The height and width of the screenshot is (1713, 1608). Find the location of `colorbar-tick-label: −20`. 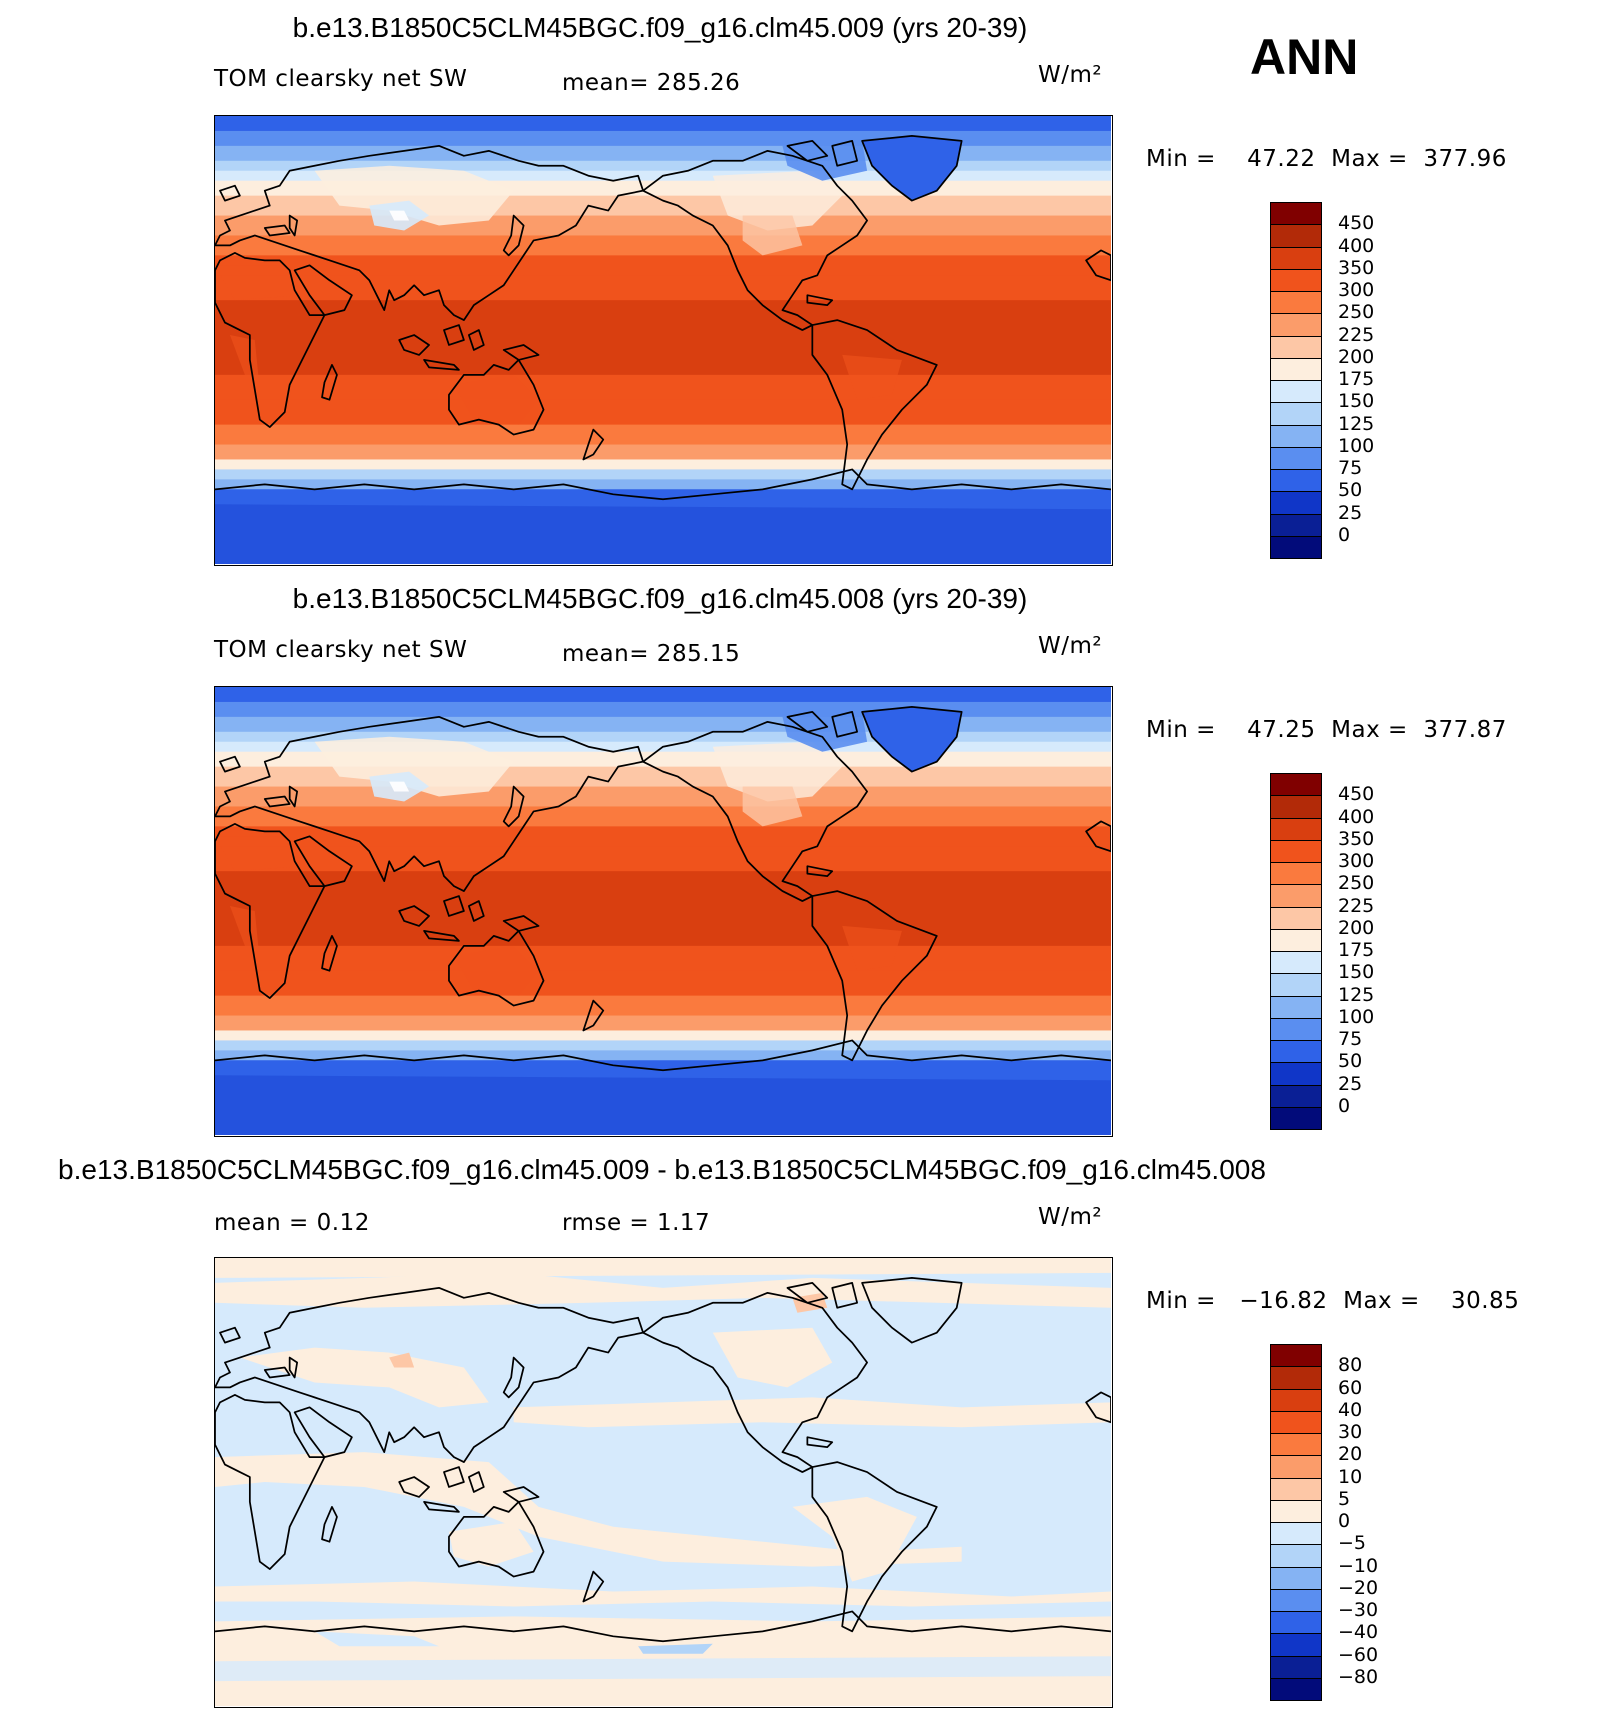

colorbar-tick-label: −20 is located at coordinates (1358, 1587).